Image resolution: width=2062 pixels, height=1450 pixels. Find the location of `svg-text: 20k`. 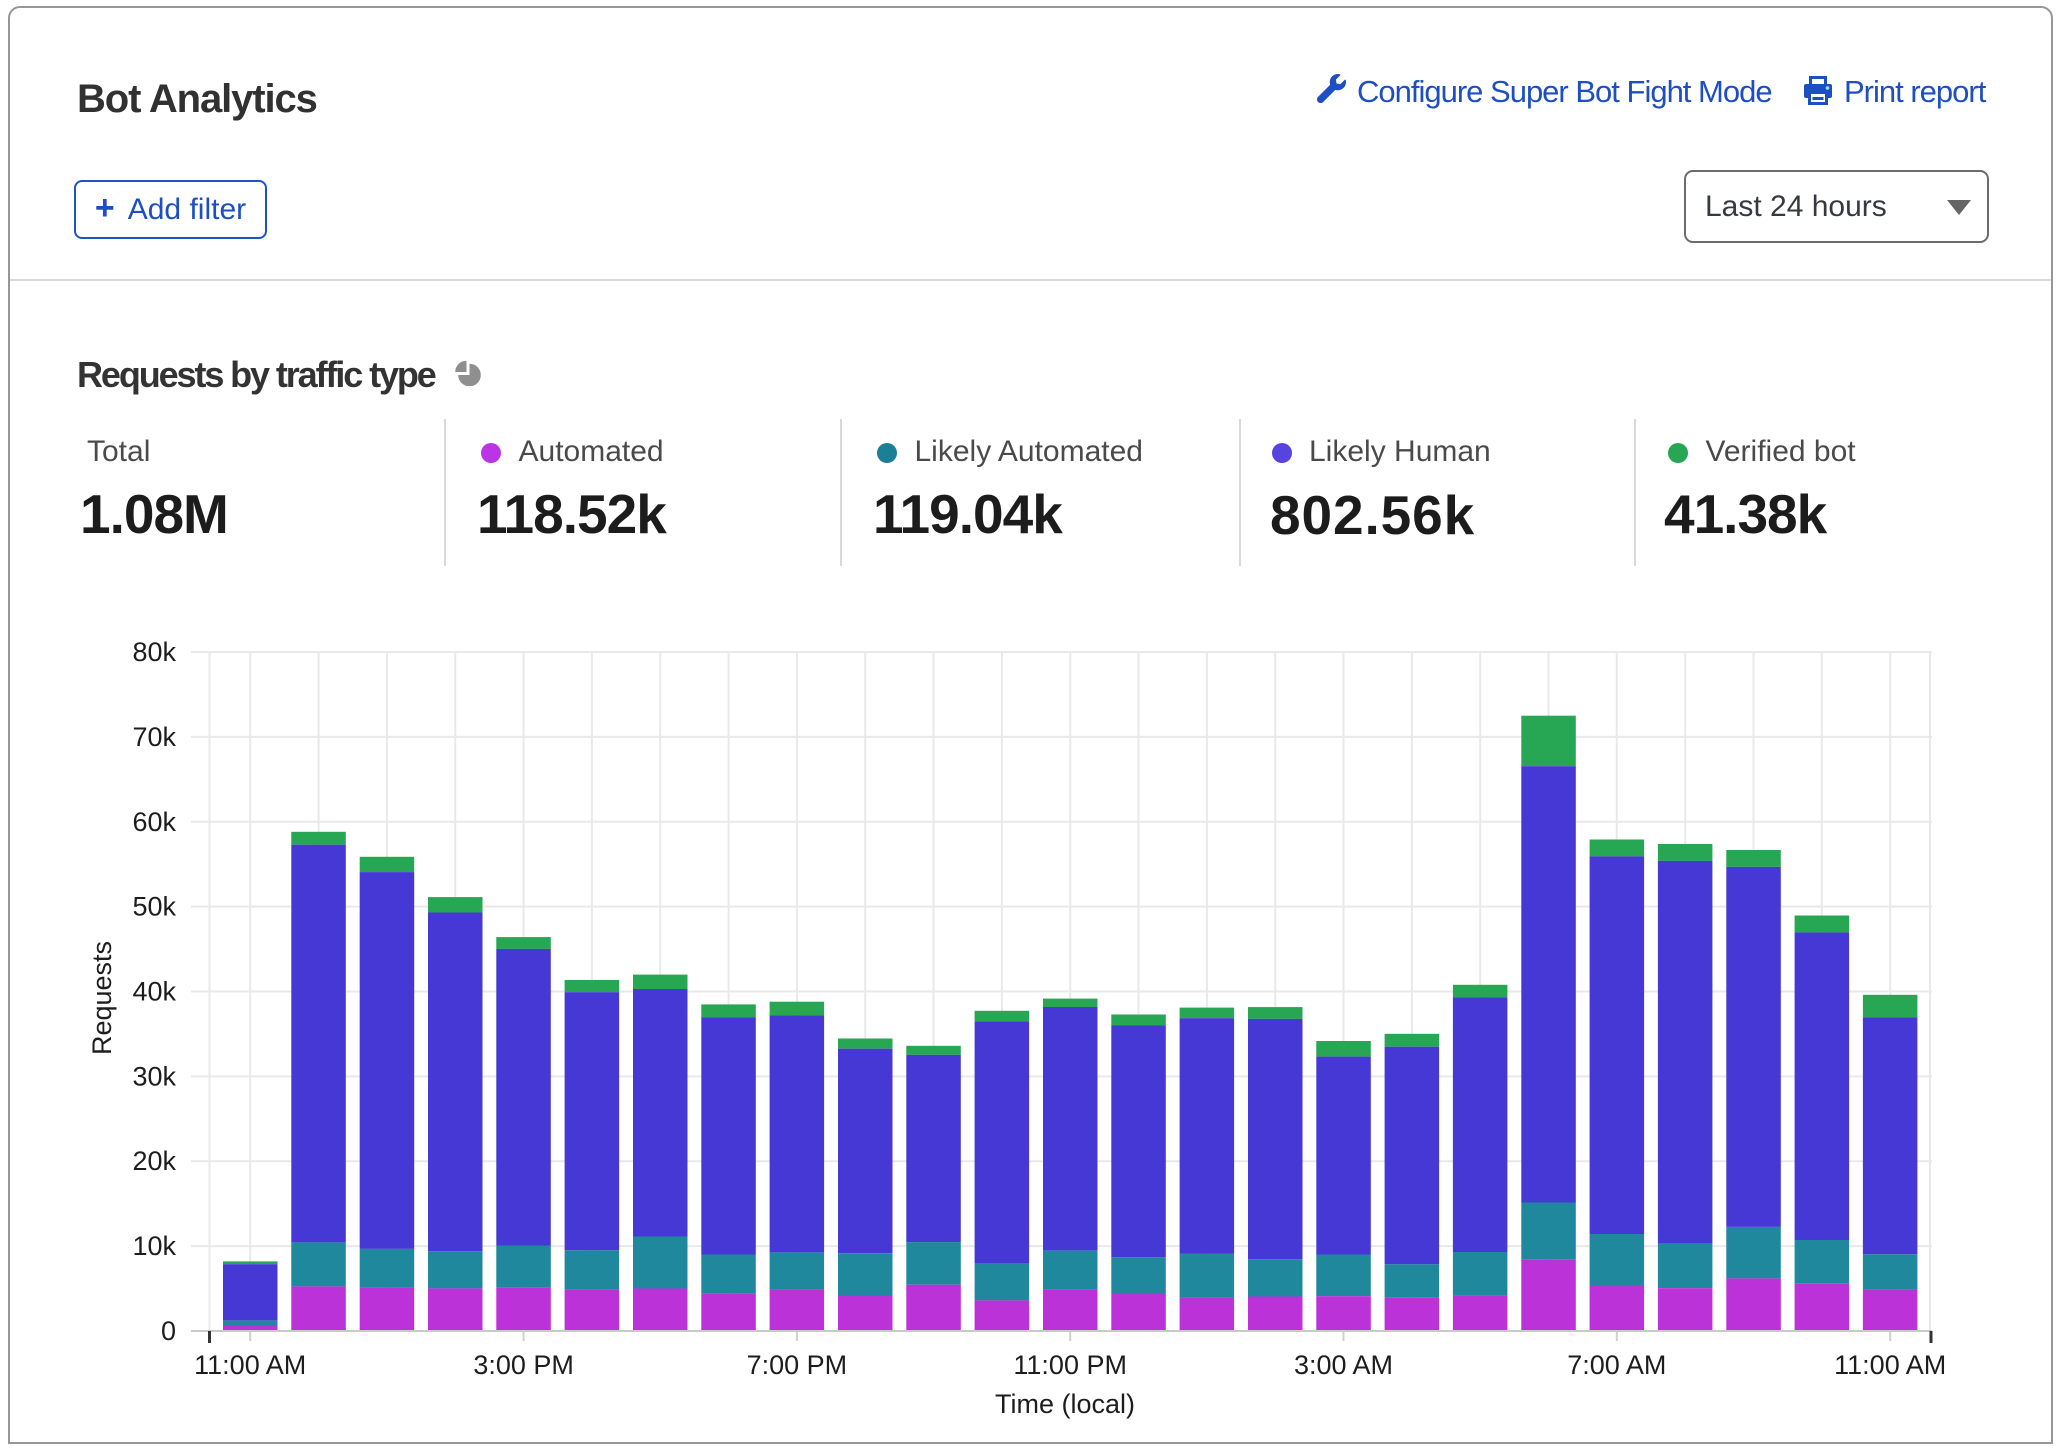

svg-text: 20k is located at coordinates (154, 1161).